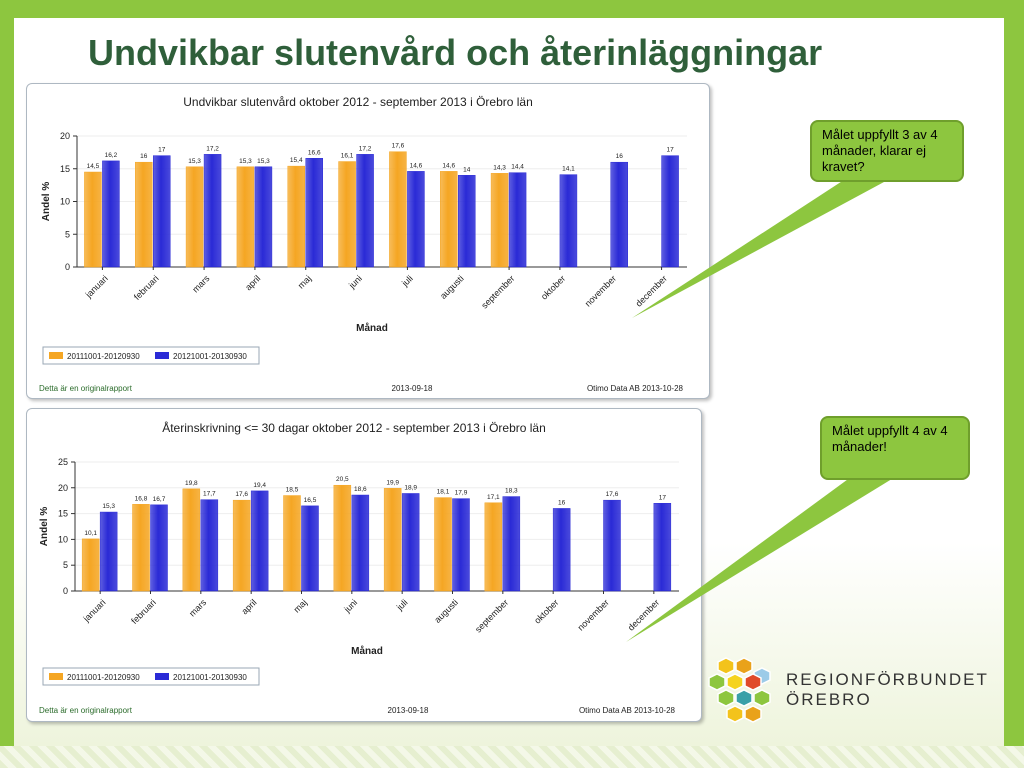 The height and width of the screenshot is (768, 1024). Describe the element at coordinates (63, 539) in the screenshot. I see `y-tick-label: 10` at that location.